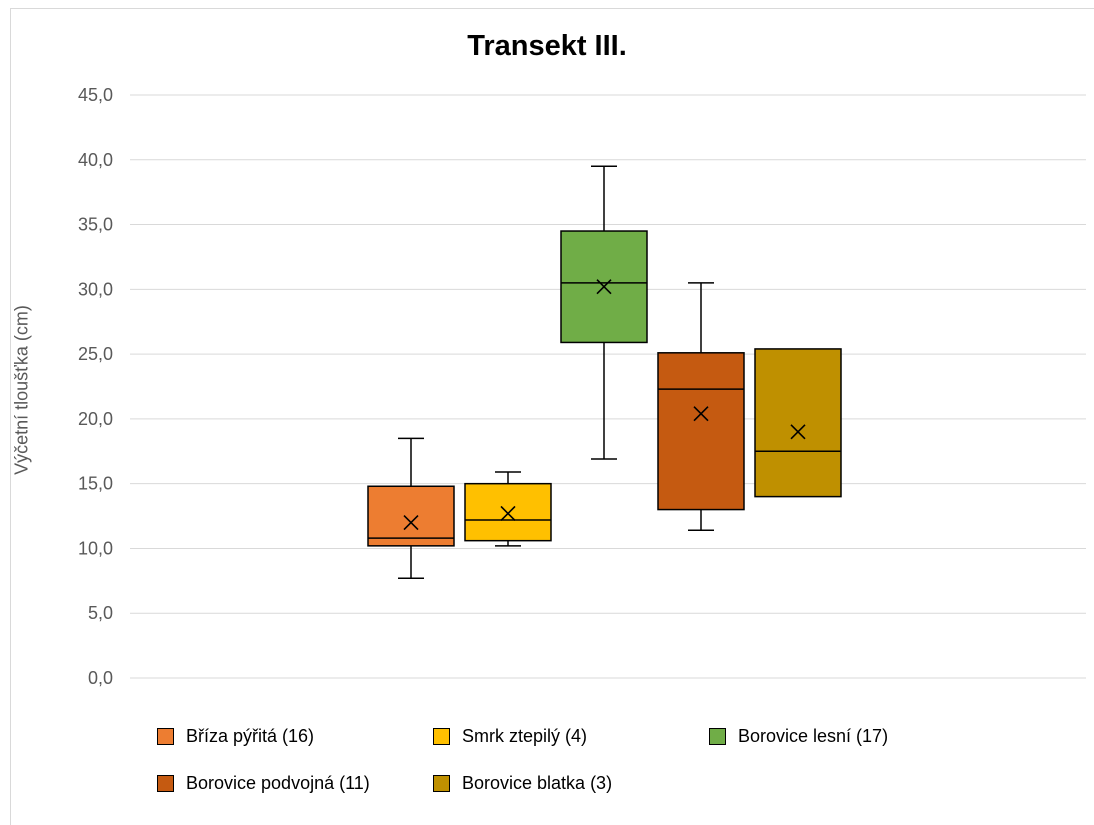 This screenshot has height=825, width=1094. Describe the element at coordinates (95, 225) in the screenshot. I see `y-tick-label: 35,0` at that location.